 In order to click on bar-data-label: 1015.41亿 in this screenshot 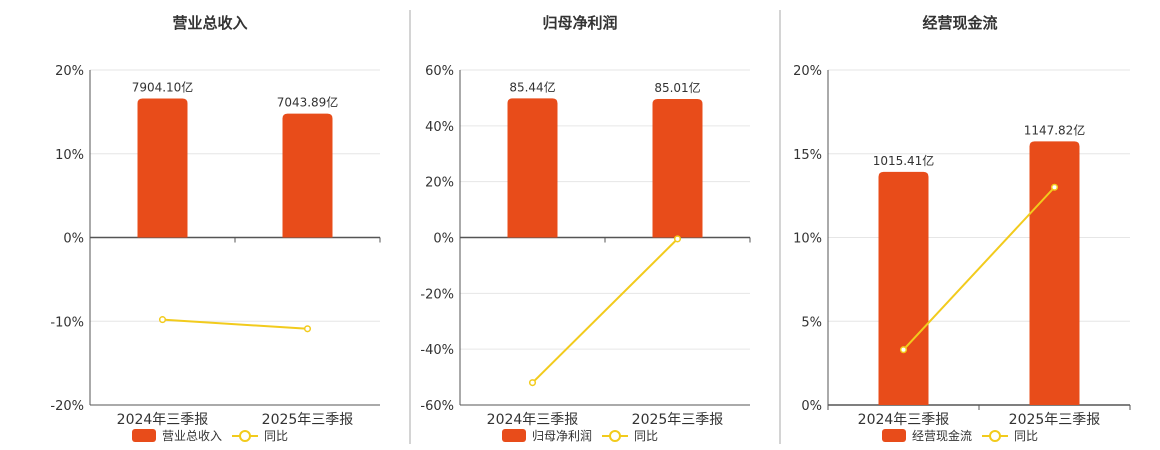, I will do `click(904, 160)`.